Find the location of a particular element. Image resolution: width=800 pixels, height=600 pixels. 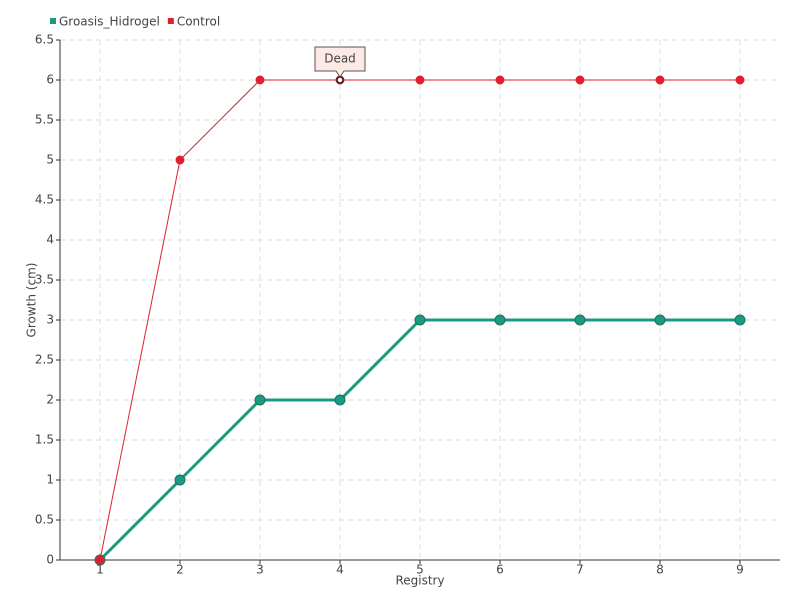

x-tick-label: 2 is located at coordinates (180, 570).